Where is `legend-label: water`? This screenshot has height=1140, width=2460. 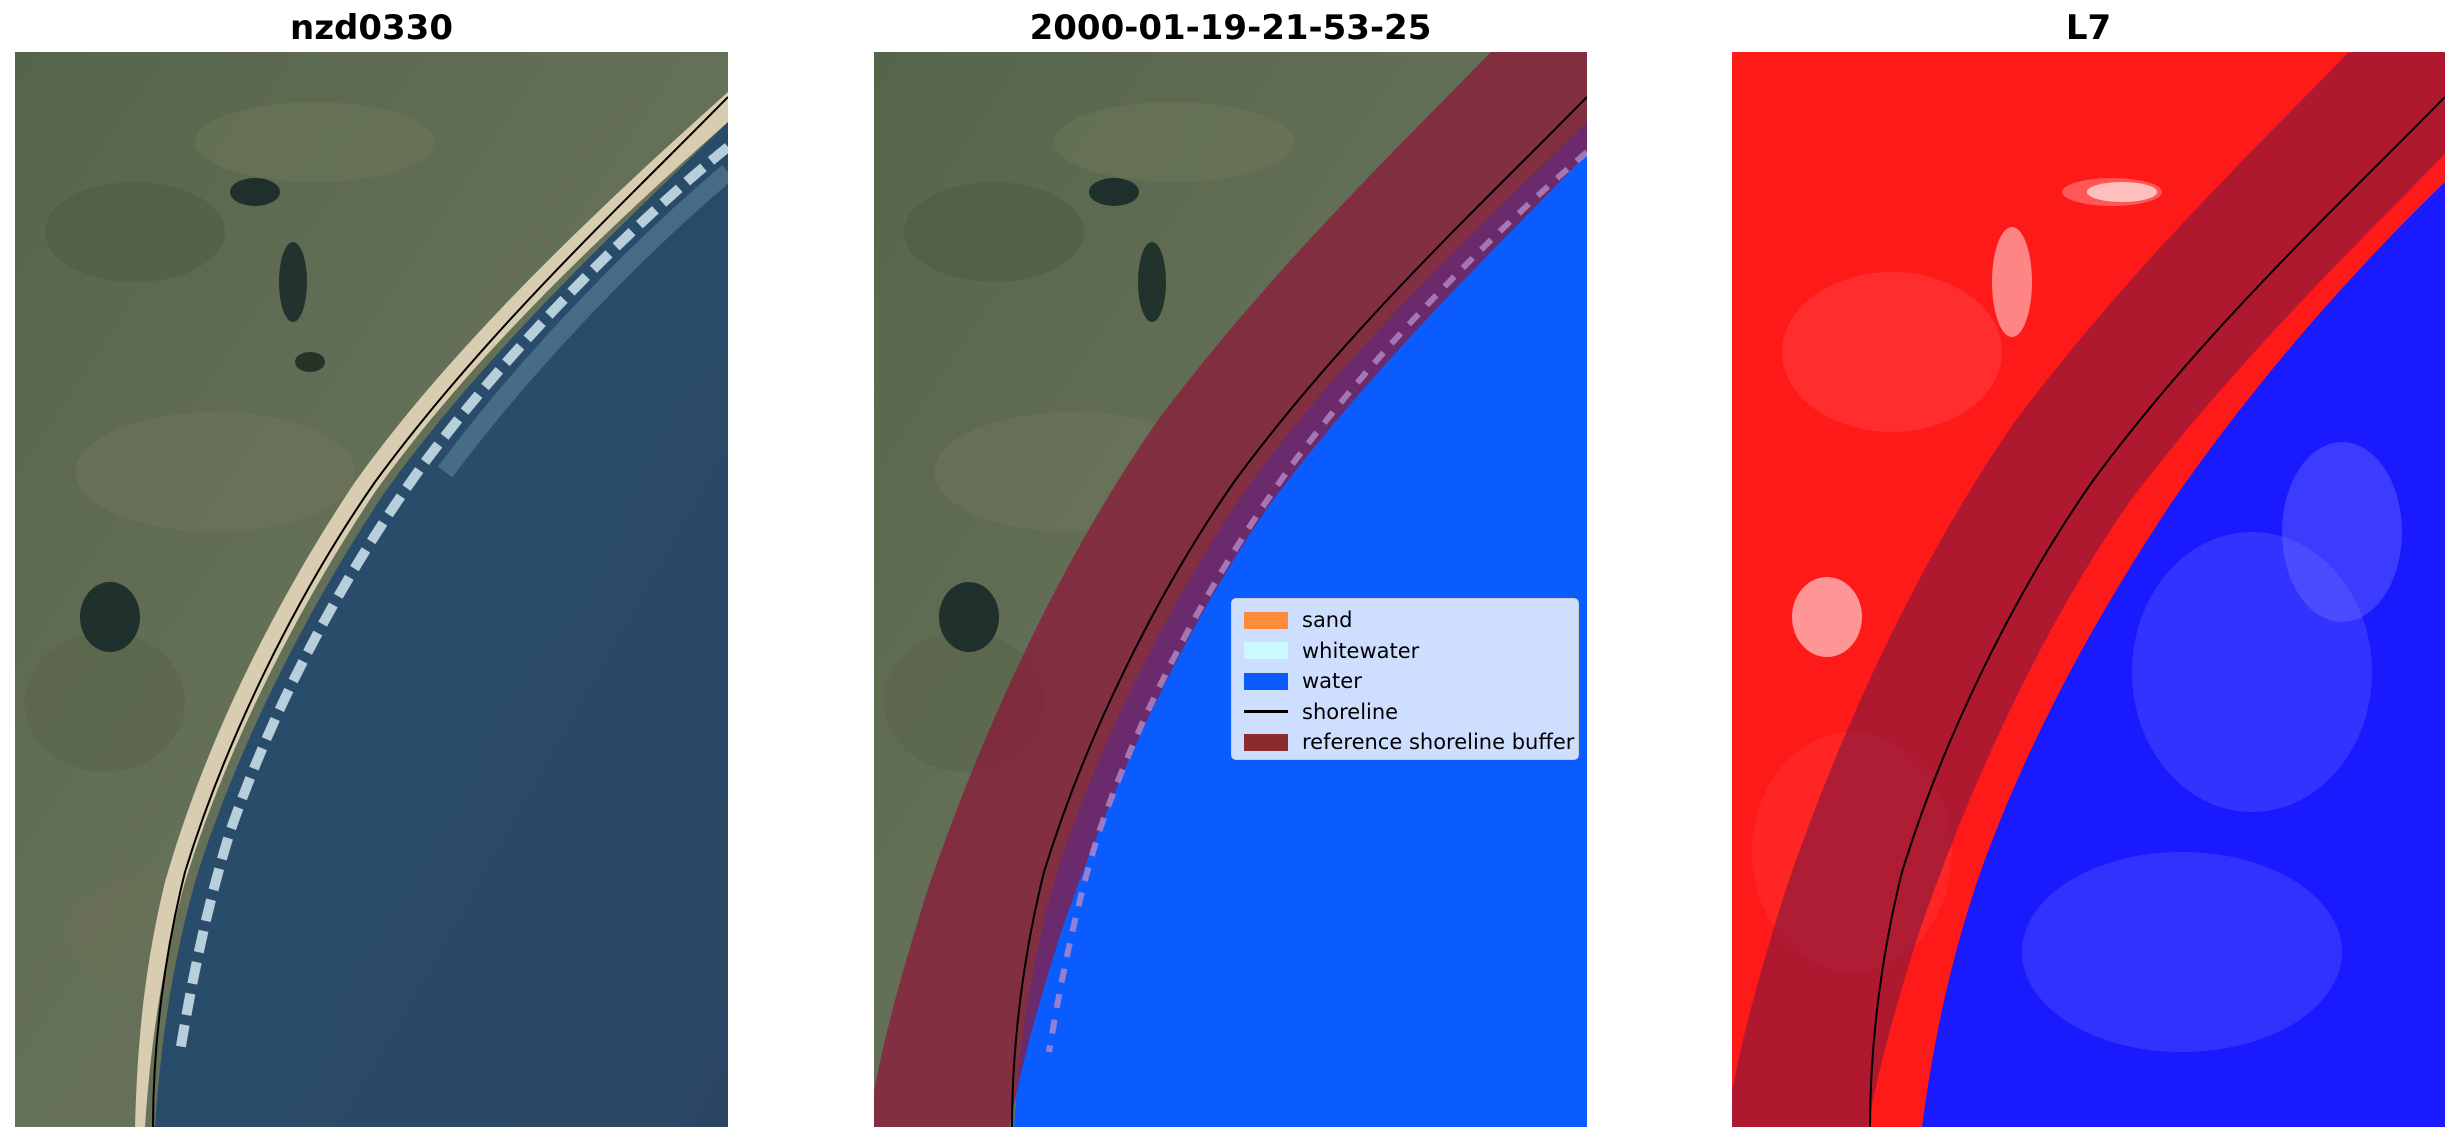 legend-label: water is located at coordinates (1332, 681).